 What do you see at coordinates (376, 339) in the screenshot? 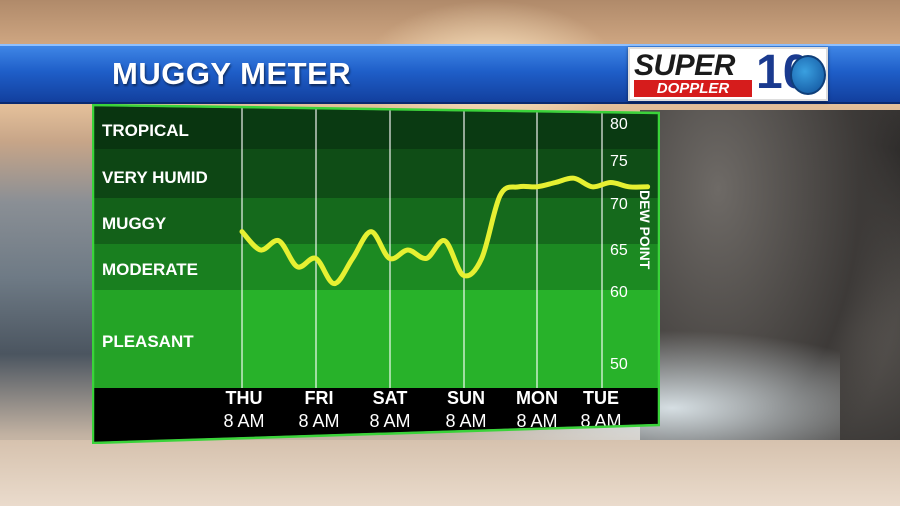
I see `band-pleasant` at bounding box center [376, 339].